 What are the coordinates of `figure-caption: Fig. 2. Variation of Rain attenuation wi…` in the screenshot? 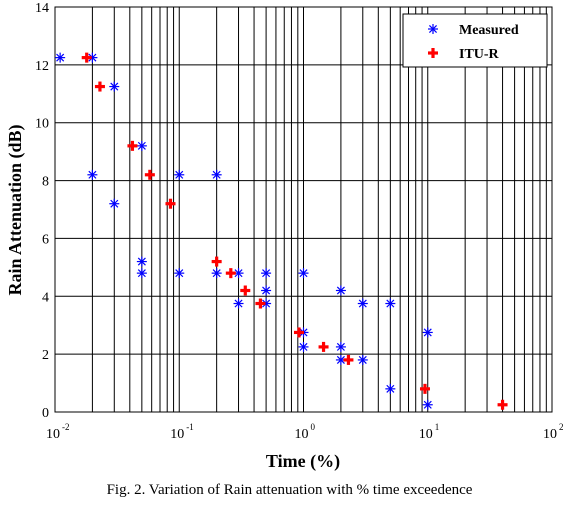 It's located at (289, 490).